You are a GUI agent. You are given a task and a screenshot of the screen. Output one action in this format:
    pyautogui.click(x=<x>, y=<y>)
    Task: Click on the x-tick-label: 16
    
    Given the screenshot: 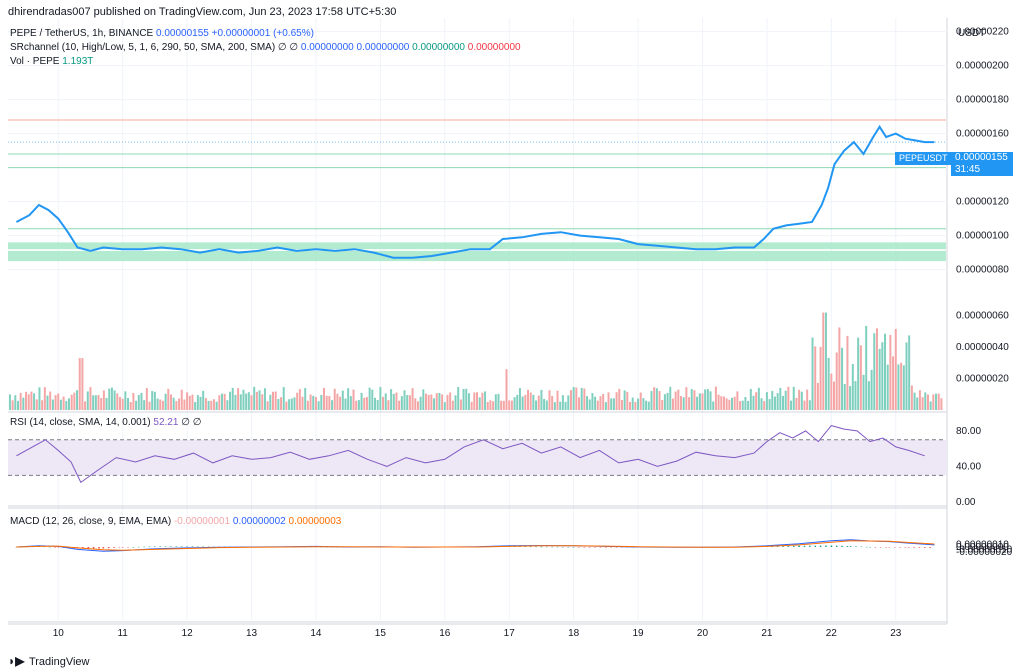 What is the action you would take?
    pyautogui.click(x=445, y=633)
    